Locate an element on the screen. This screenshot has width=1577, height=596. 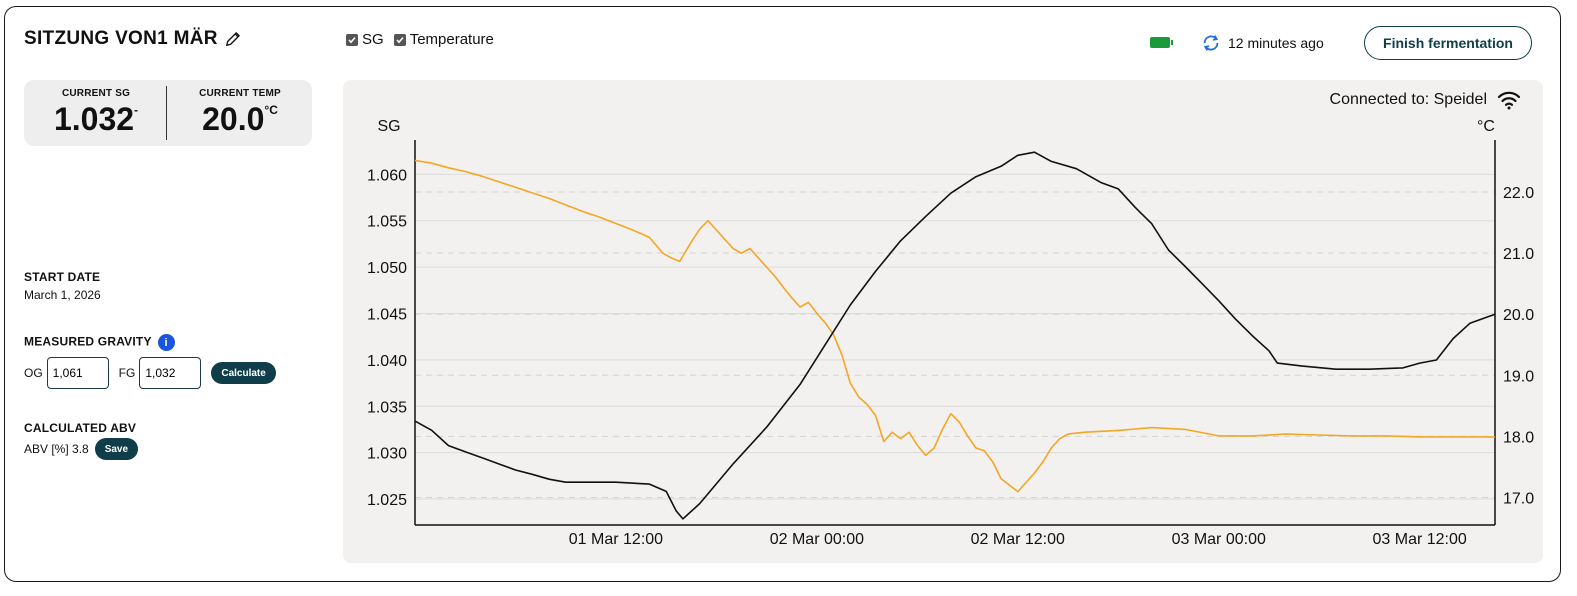
stats-divider is located at coordinates (166, 113).